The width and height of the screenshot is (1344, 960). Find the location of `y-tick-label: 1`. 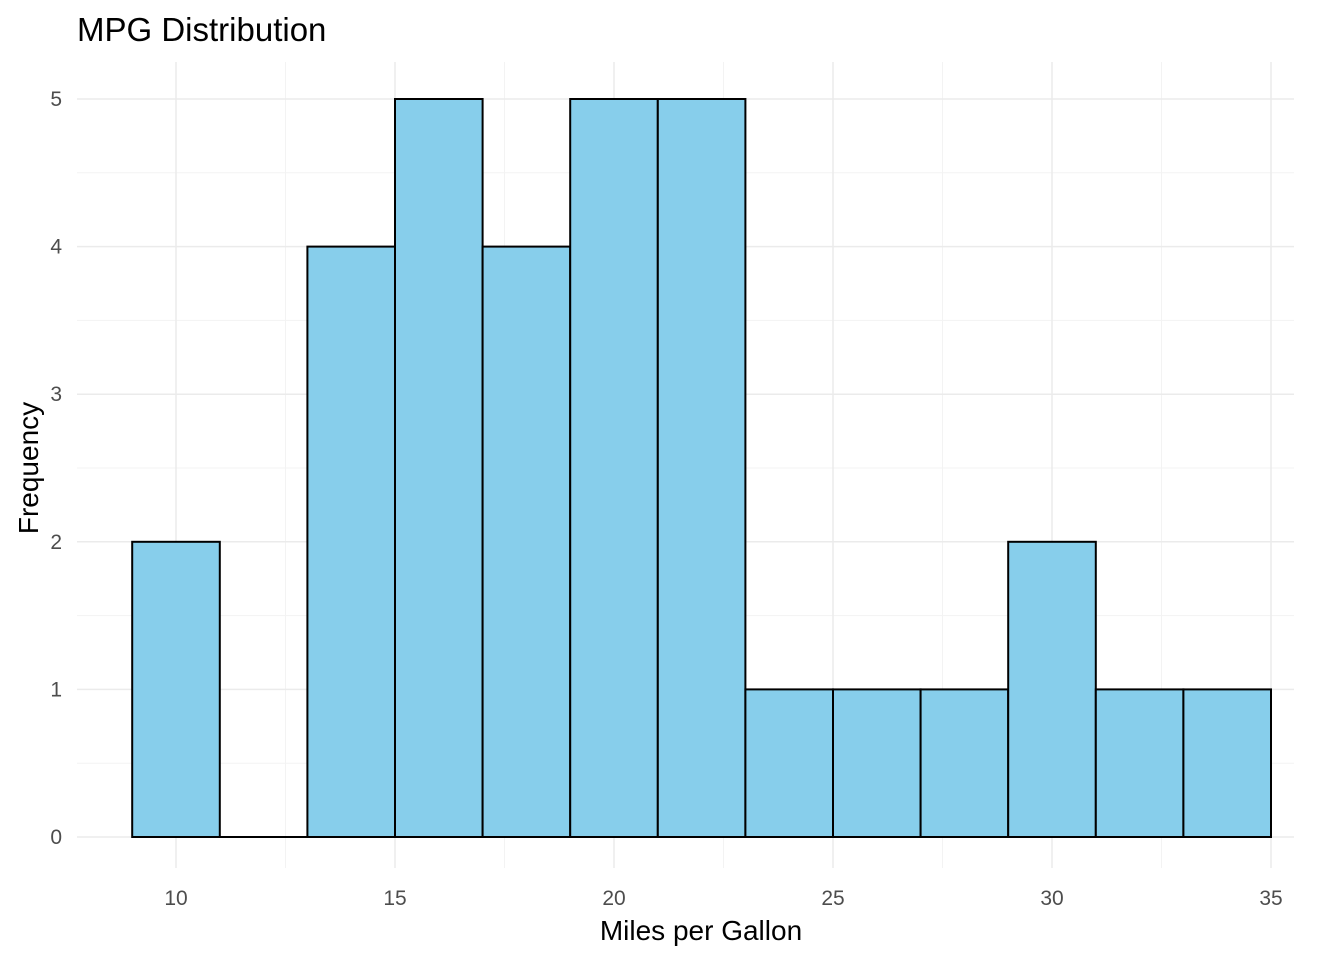

y-tick-label: 1 is located at coordinates (56, 689).